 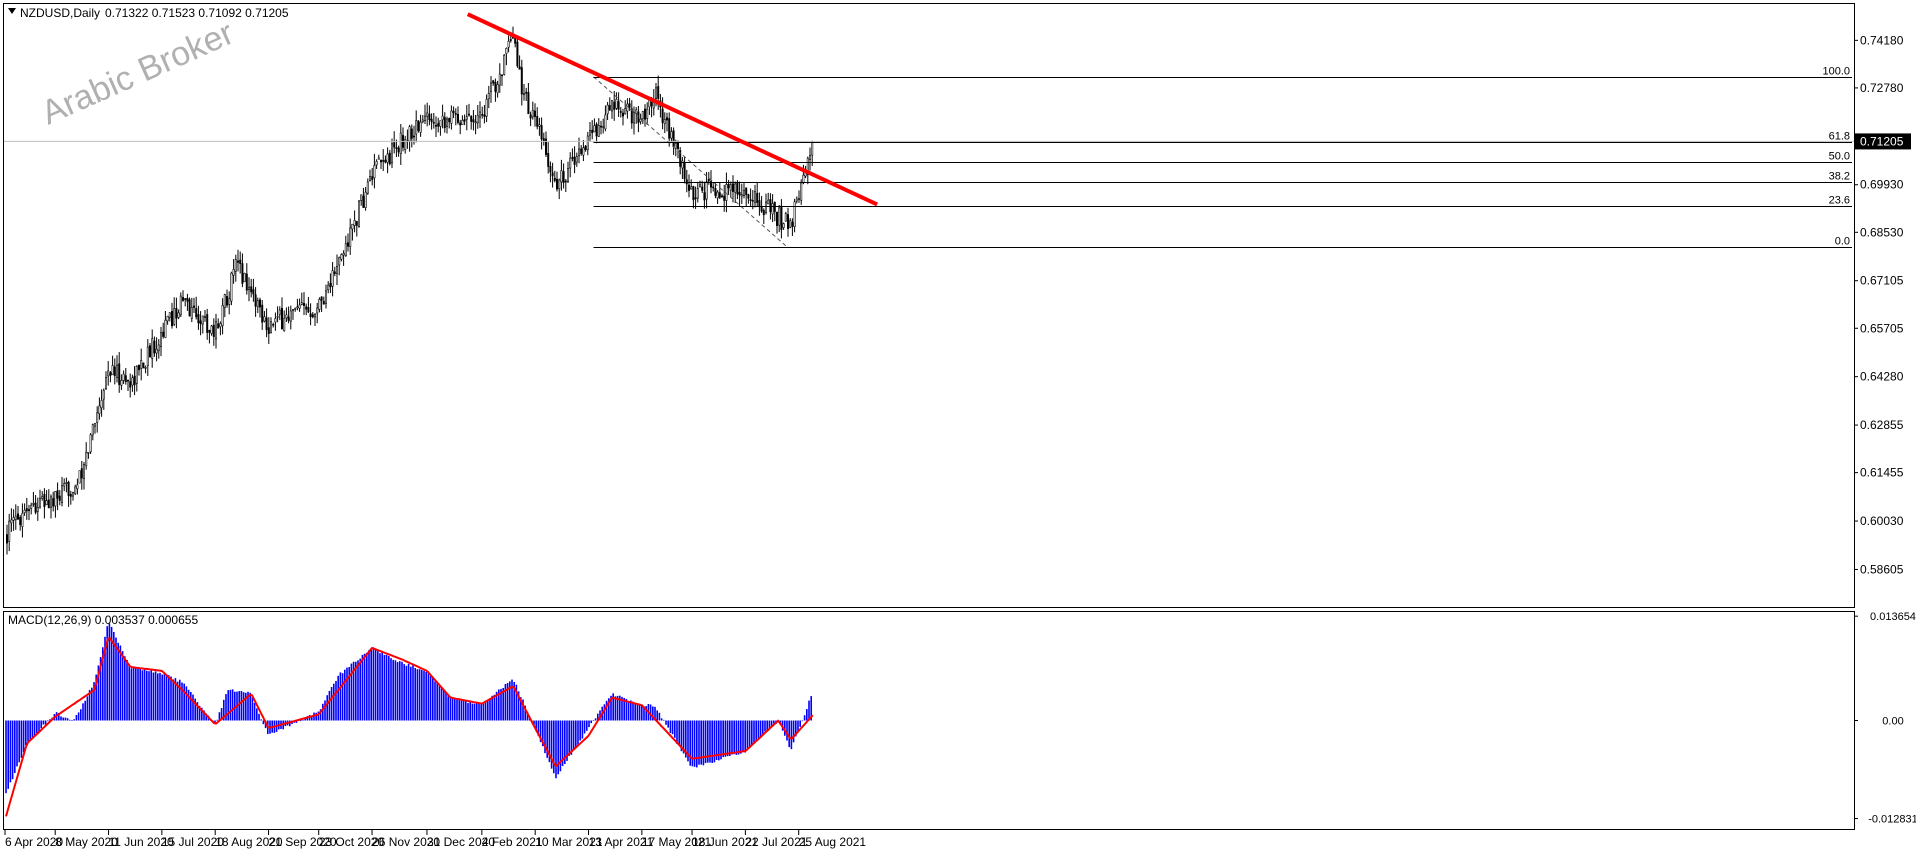 I want to click on fib-diagonal, so click(x=690, y=161).